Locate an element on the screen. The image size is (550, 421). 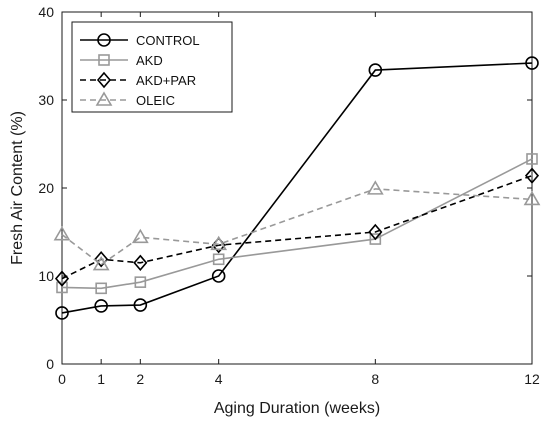
legend-label: CONTROL is located at coordinates (168, 40).